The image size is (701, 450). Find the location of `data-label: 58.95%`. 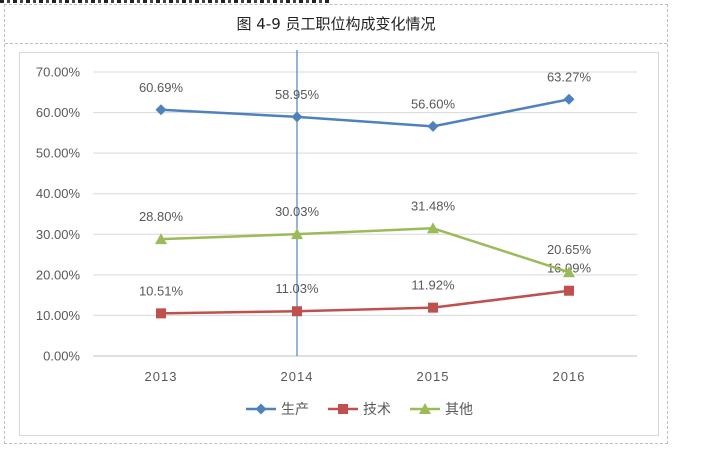

data-label: 58.95% is located at coordinates (297, 94).